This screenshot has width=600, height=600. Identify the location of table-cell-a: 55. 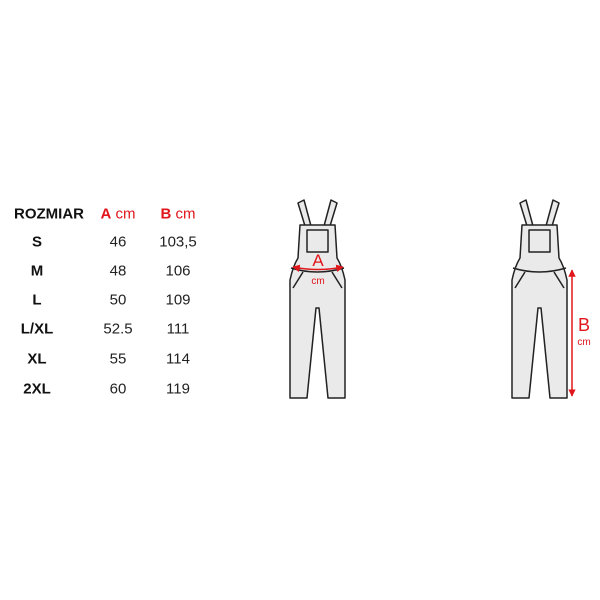
(118, 359).